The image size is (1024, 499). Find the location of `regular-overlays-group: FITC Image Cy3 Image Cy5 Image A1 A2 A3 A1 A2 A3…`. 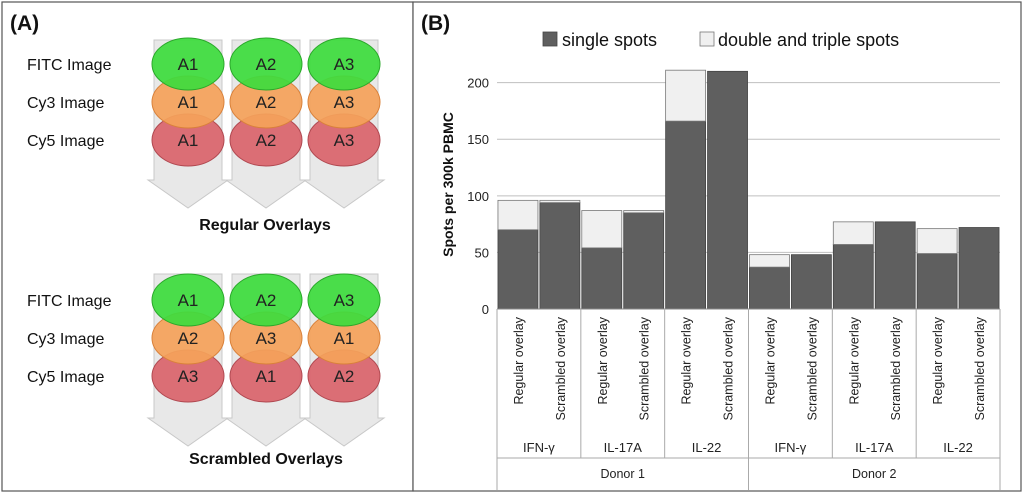

regular-overlays-group: FITC Image Cy3 Image Cy5 Image A1 A2 A3 A1 A2 A3… is located at coordinates (206, 123).